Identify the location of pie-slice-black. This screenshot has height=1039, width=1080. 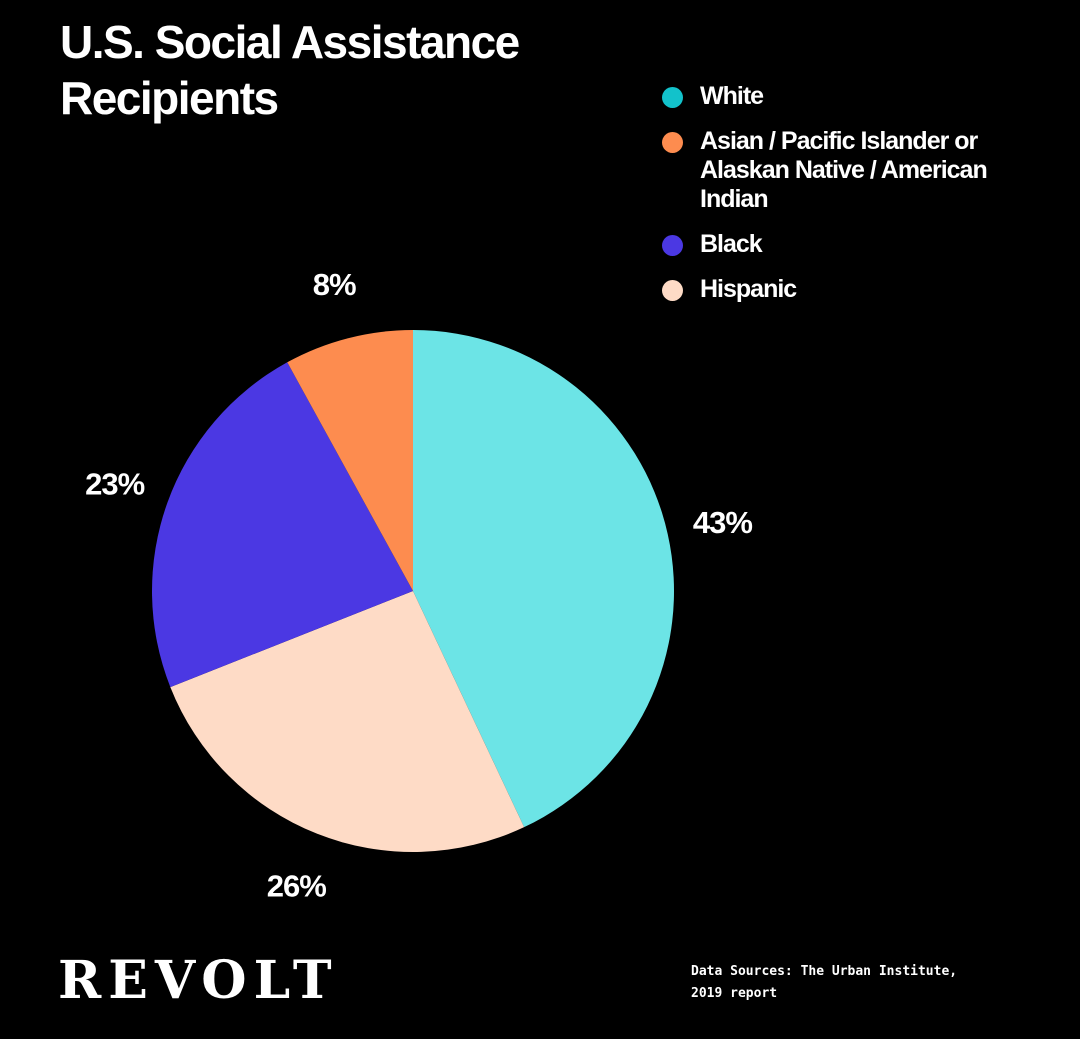
(282, 525).